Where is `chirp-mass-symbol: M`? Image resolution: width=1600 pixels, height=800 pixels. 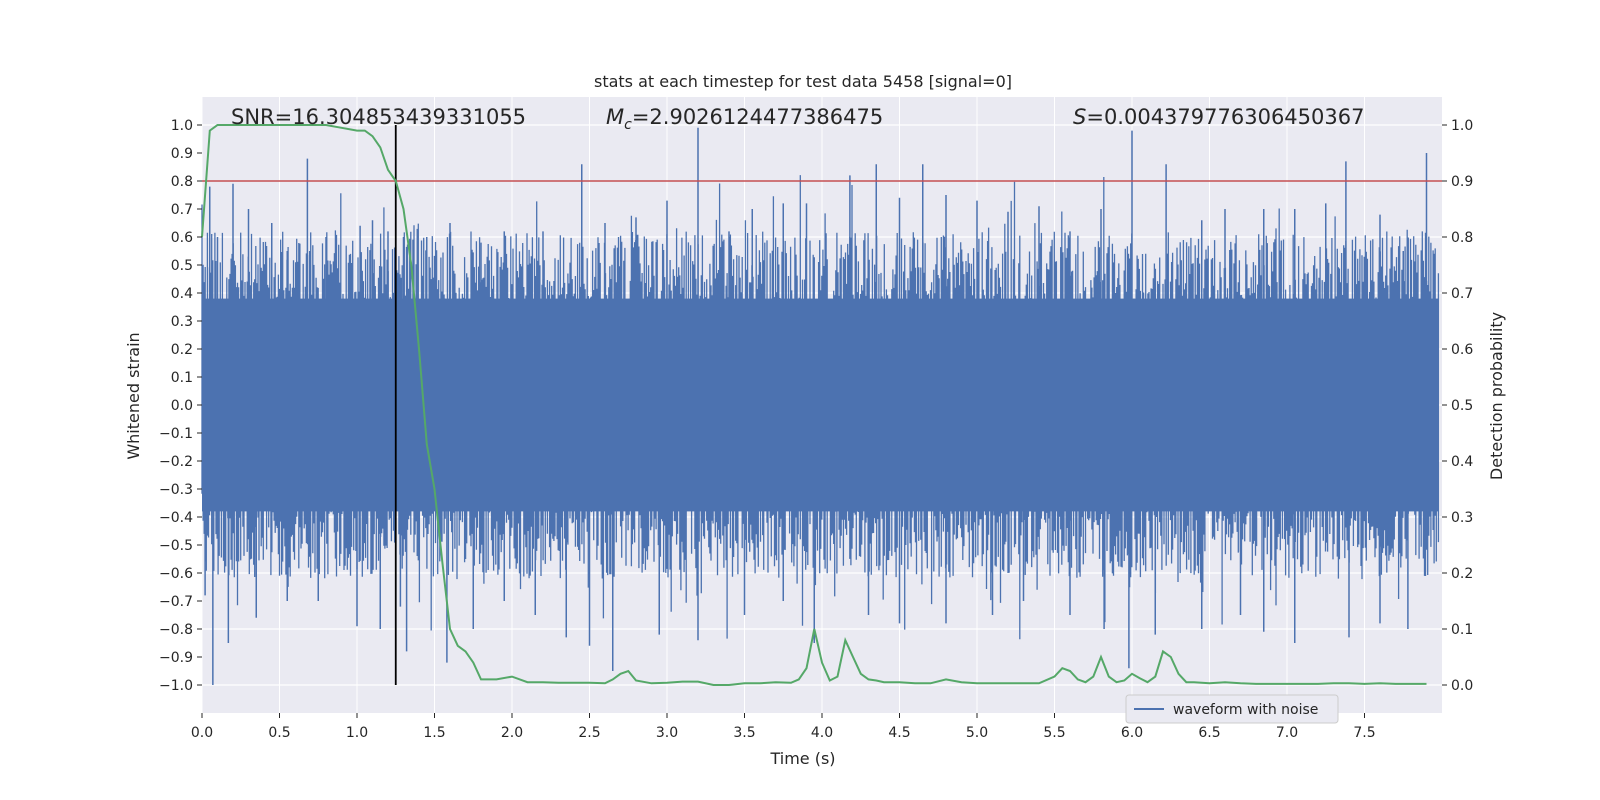
chirp-mass-symbol: M is located at coordinates (615, 117).